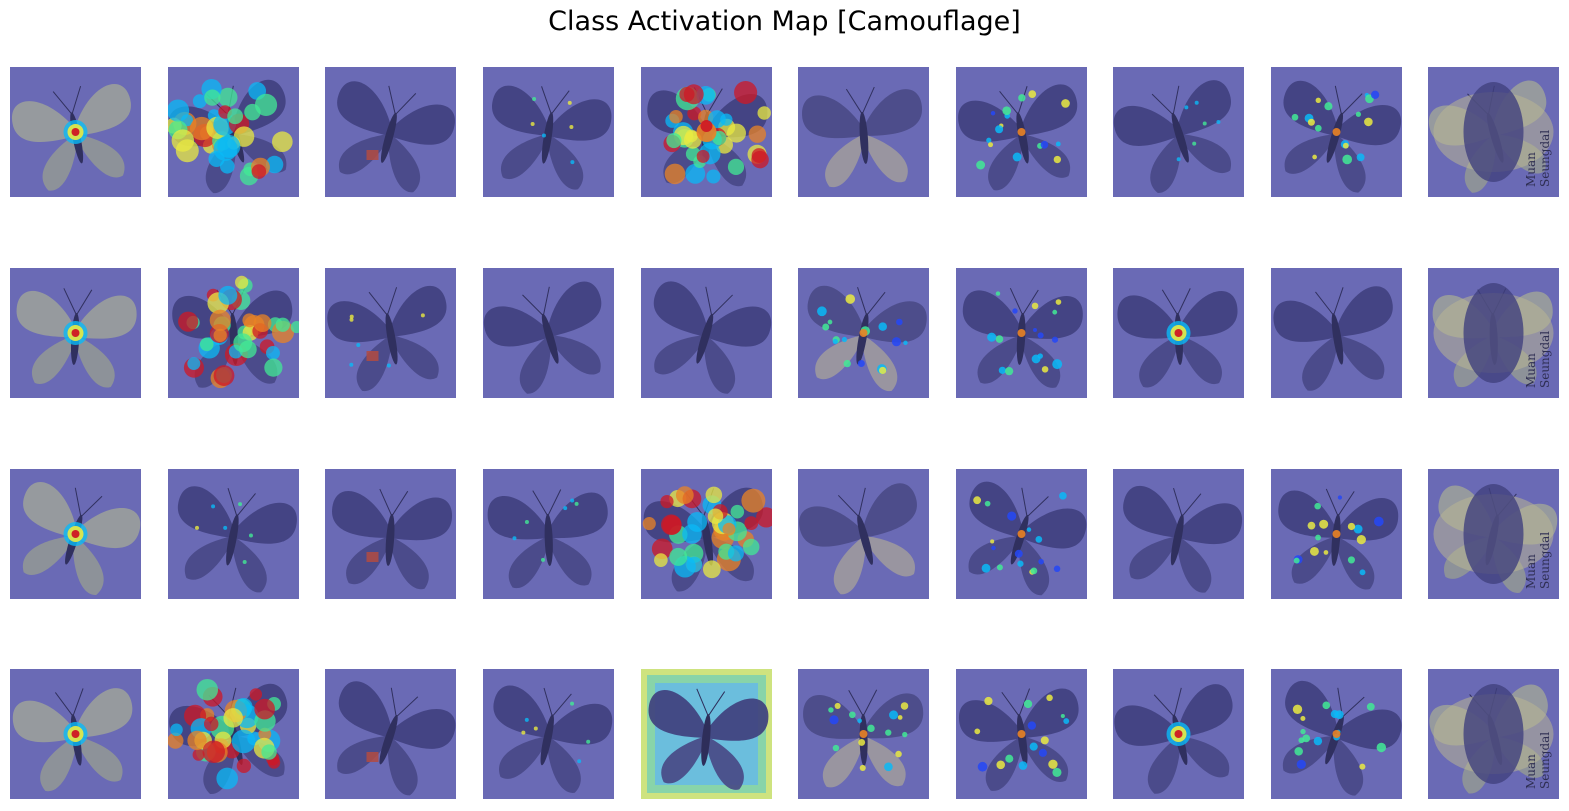 The width and height of the screenshot is (1569, 811). I want to click on cam-tile-r4-c3, so click(390, 734).